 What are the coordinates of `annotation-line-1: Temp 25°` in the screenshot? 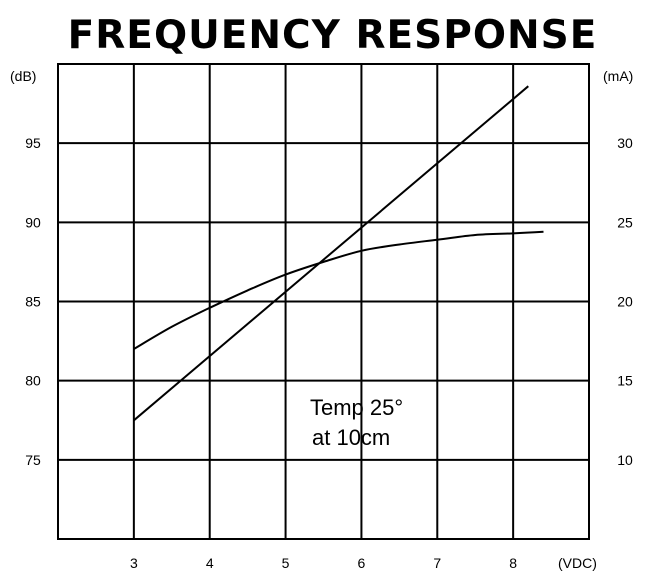 It's located at (356, 407).